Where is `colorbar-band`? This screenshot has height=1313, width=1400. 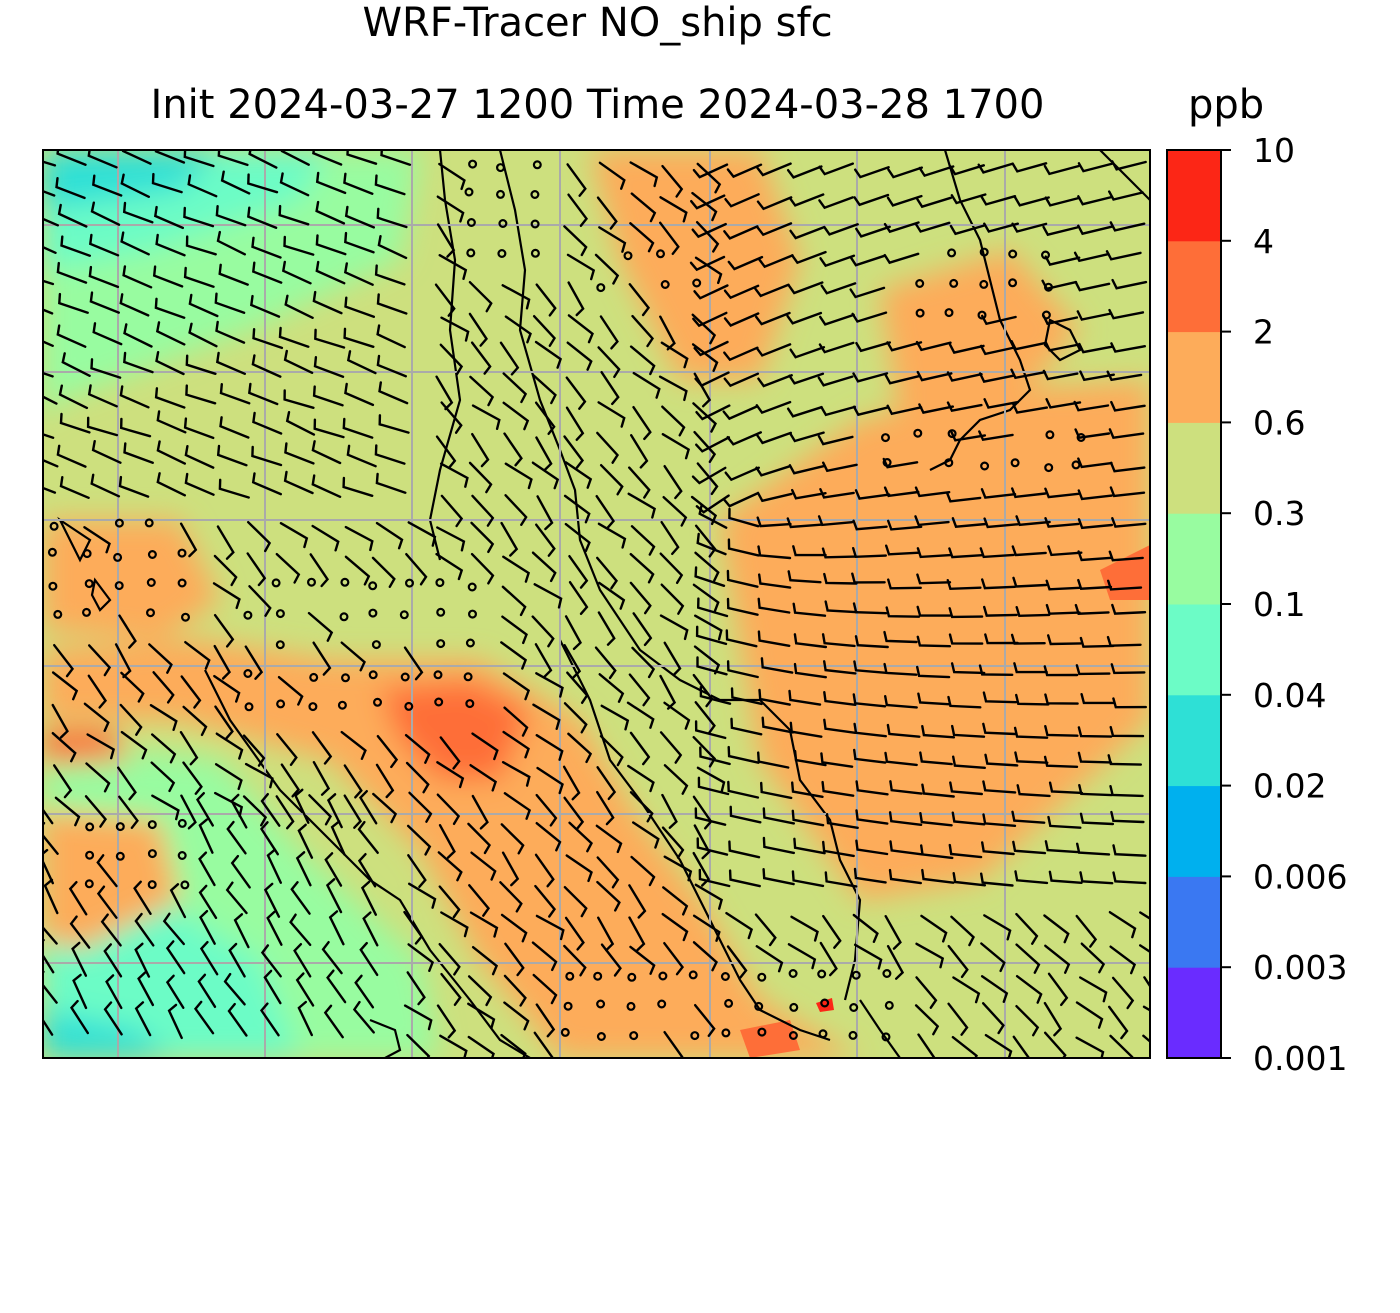 colorbar-band is located at coordinates (1194, 650).